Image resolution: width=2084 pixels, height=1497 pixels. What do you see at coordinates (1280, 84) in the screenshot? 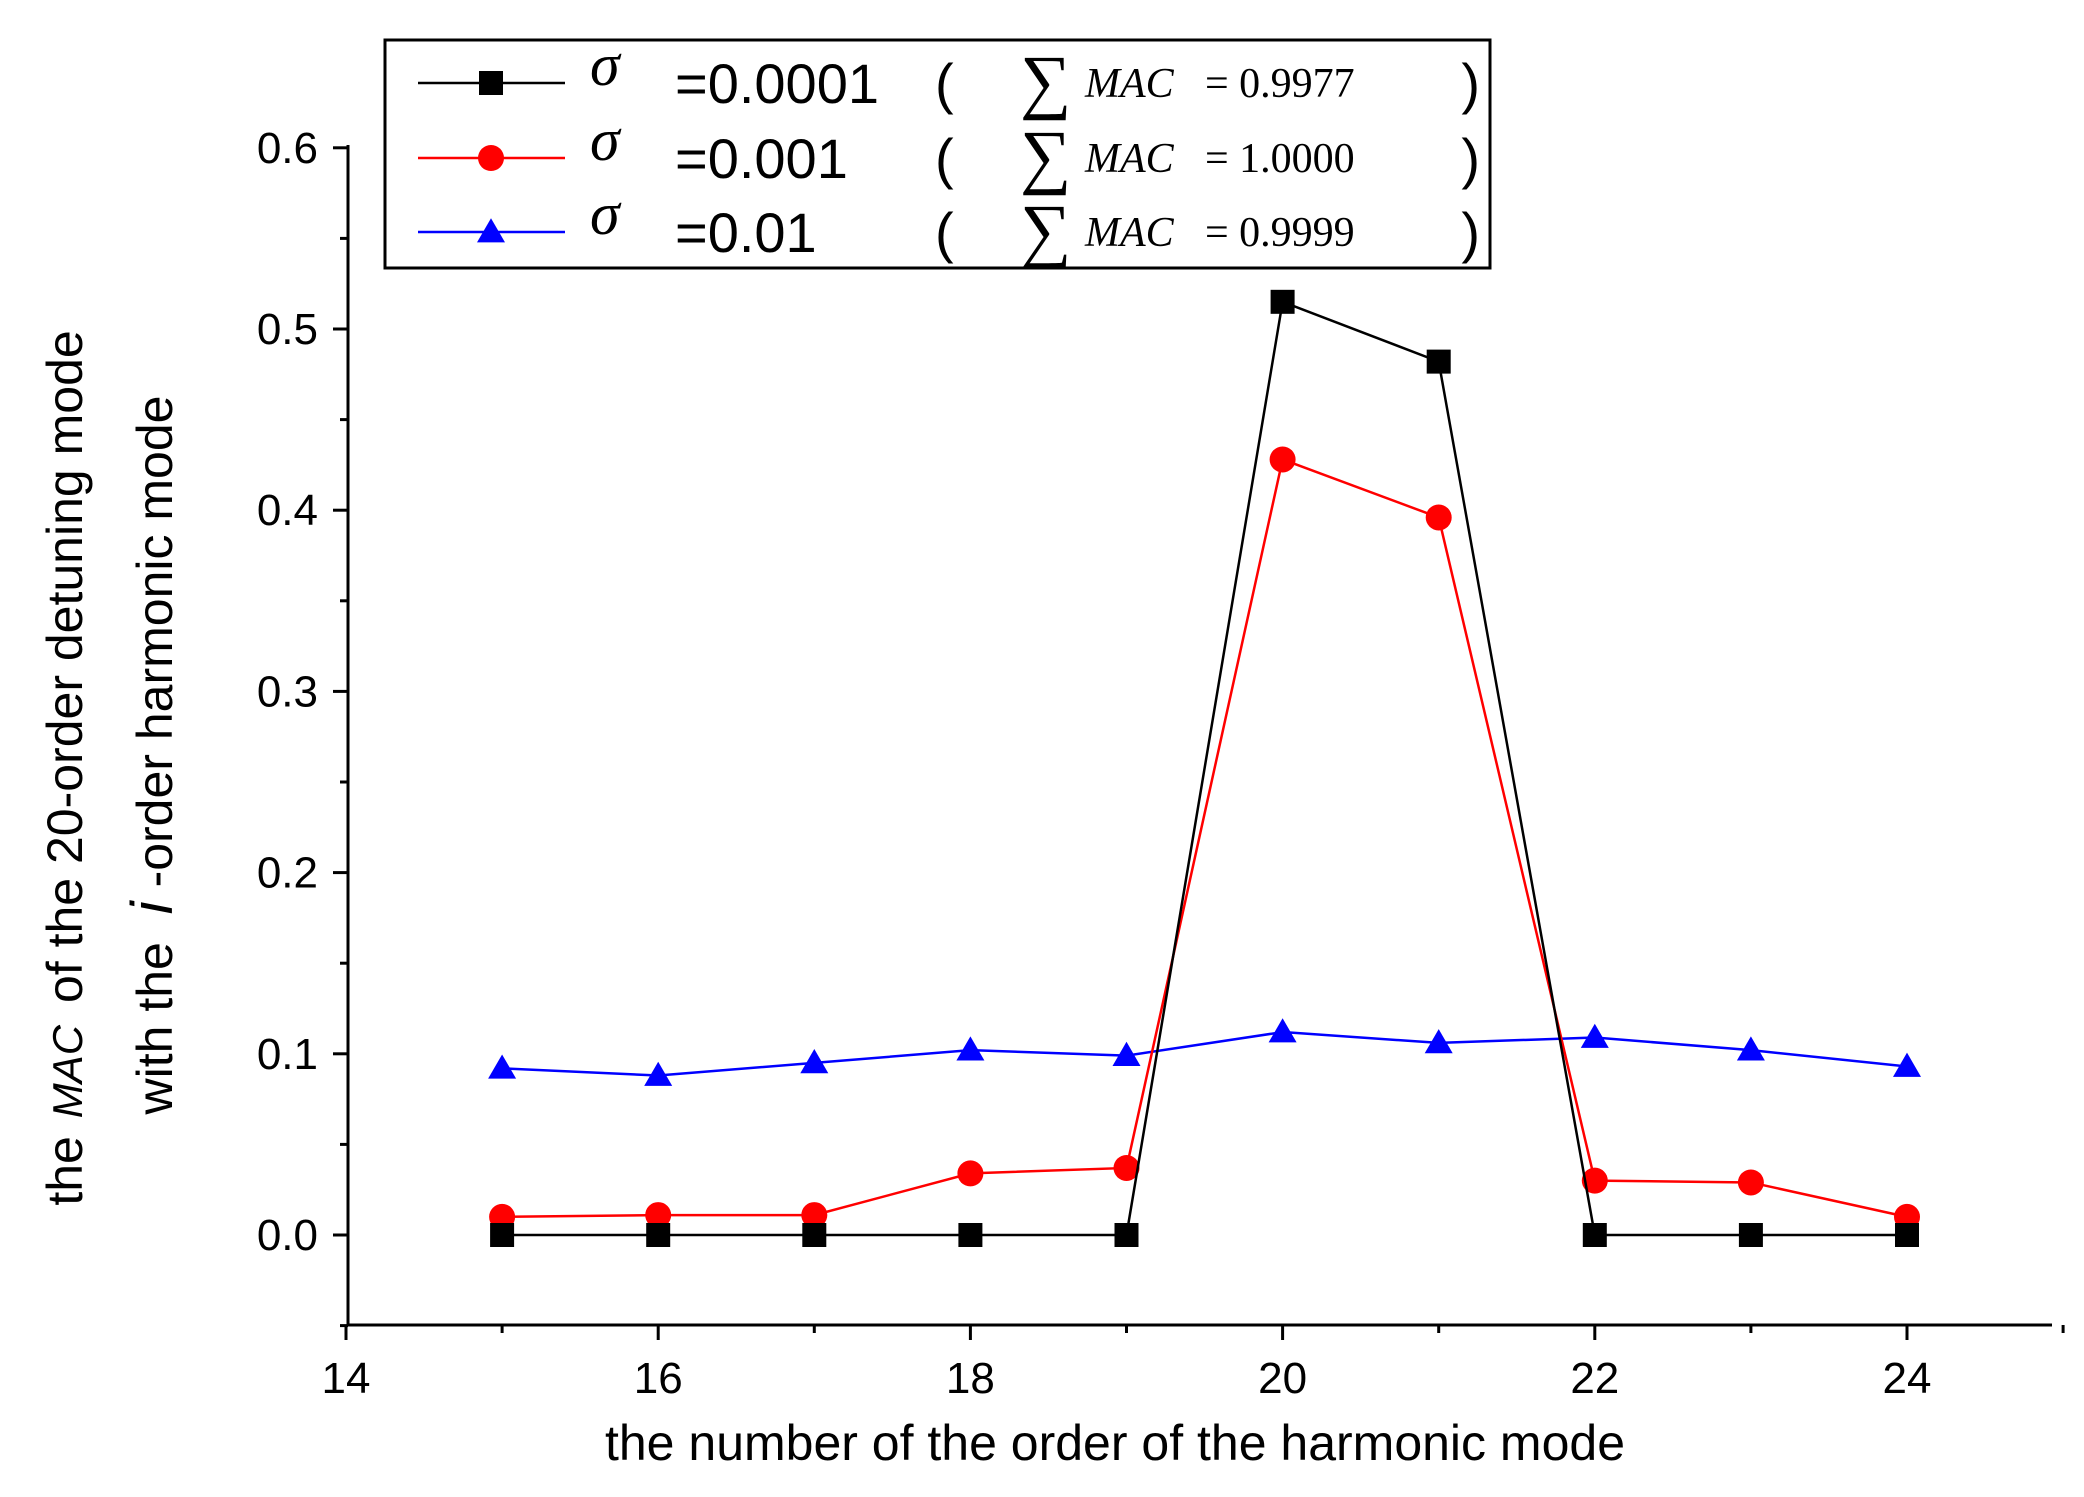
I see `legend-mac-value: = 0.9977` at bounding box center [1280, 84].